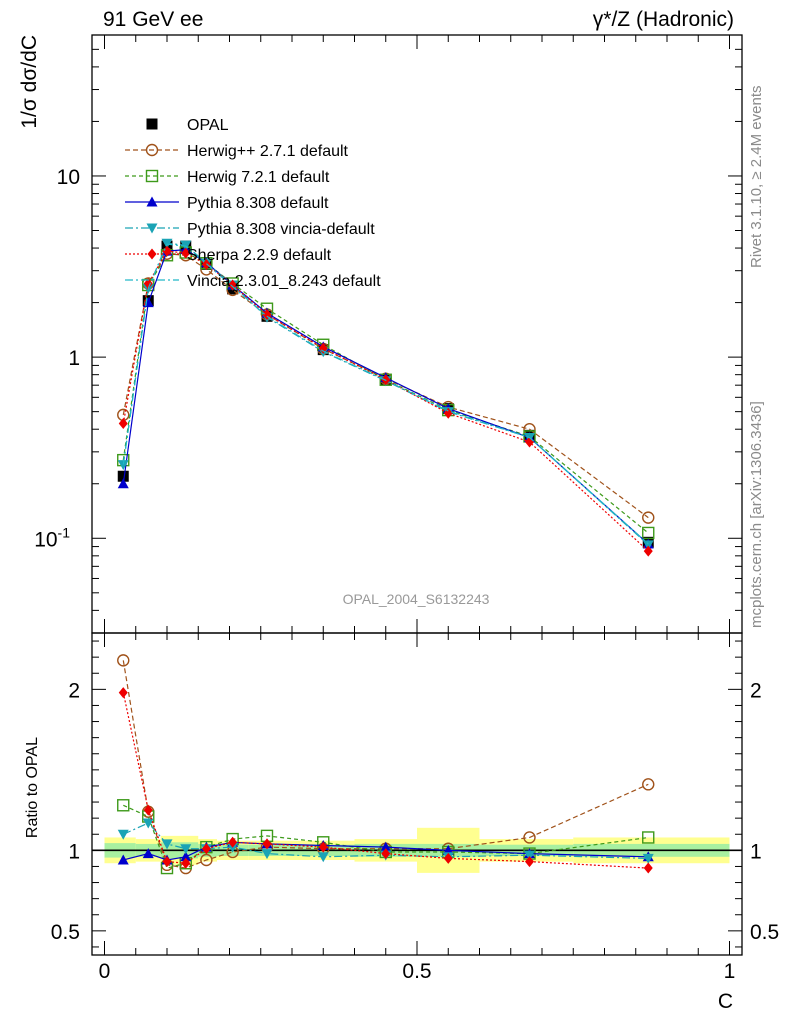  I want to click on legend-entry-4: Pythia 8.308 vincia-default, so click(250, 229).